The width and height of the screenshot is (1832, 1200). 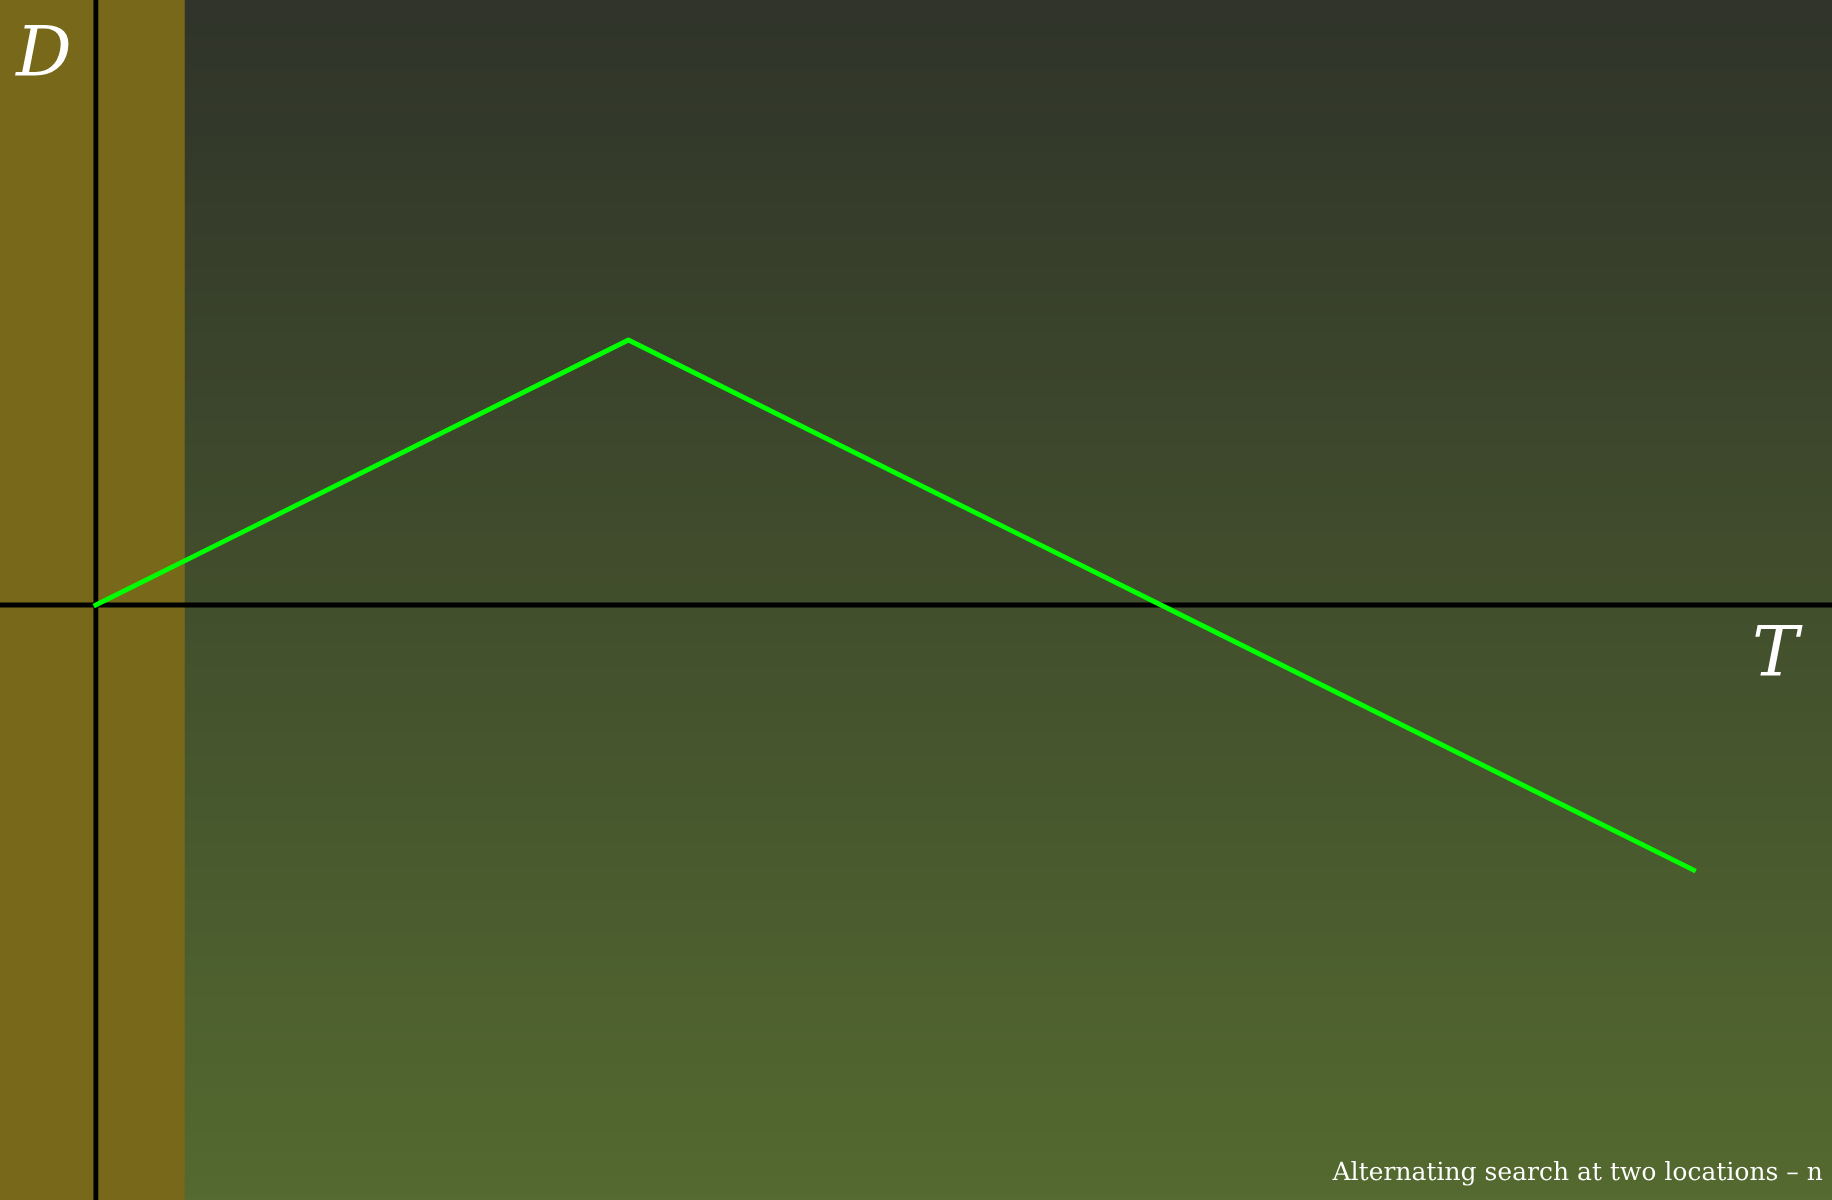 What do you see at coordinates (42, 50) in the screenshot?
I see `y-axis-title: D` at bounding box center [42, 50].